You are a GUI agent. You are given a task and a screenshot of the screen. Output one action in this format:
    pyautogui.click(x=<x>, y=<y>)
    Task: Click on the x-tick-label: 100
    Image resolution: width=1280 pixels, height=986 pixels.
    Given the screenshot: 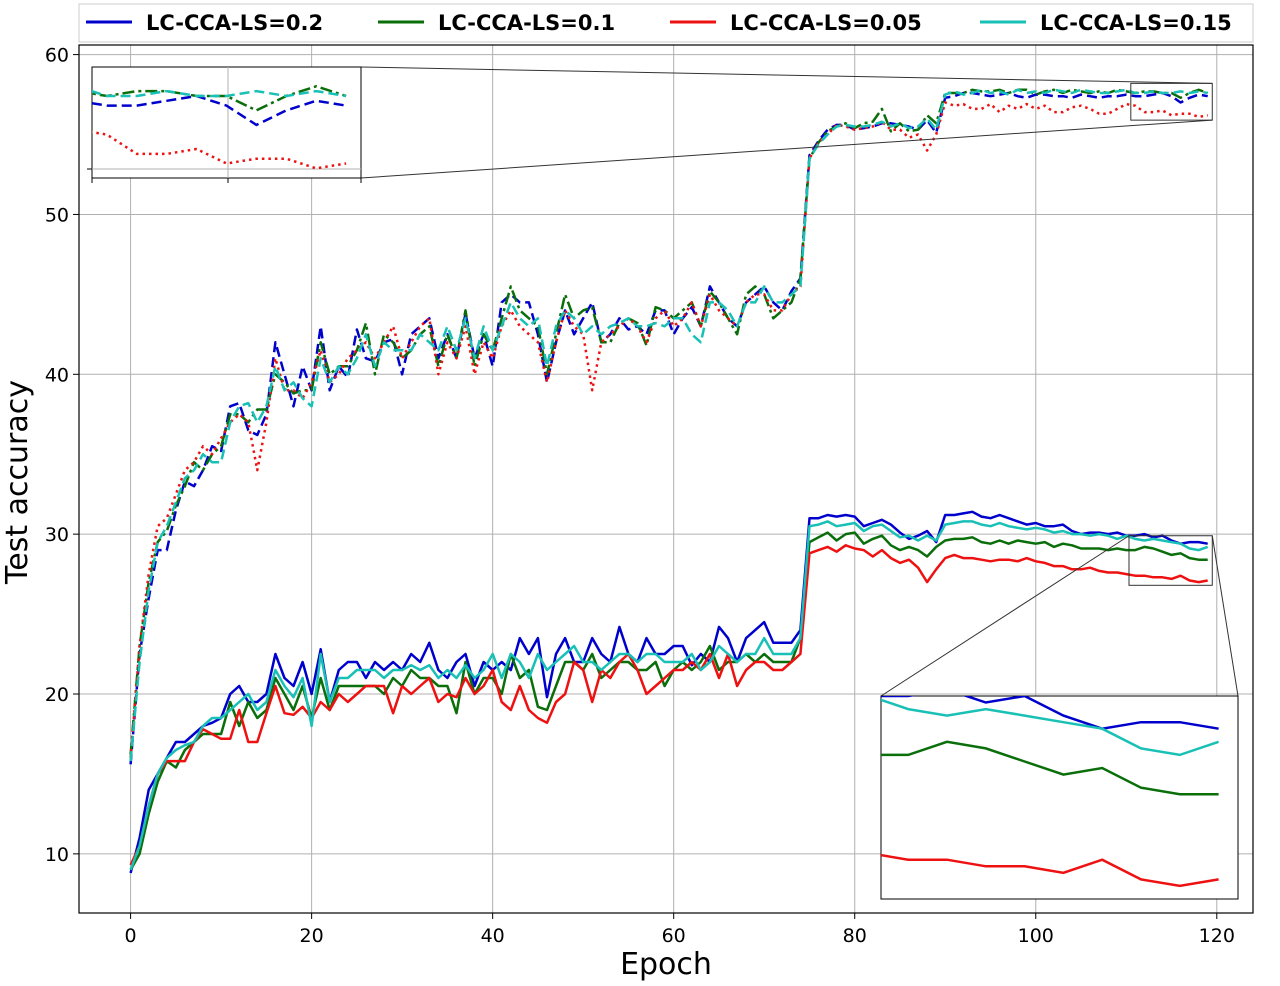 What is the action you would take?
    pyautogui.click(x=1036, y=936)
    